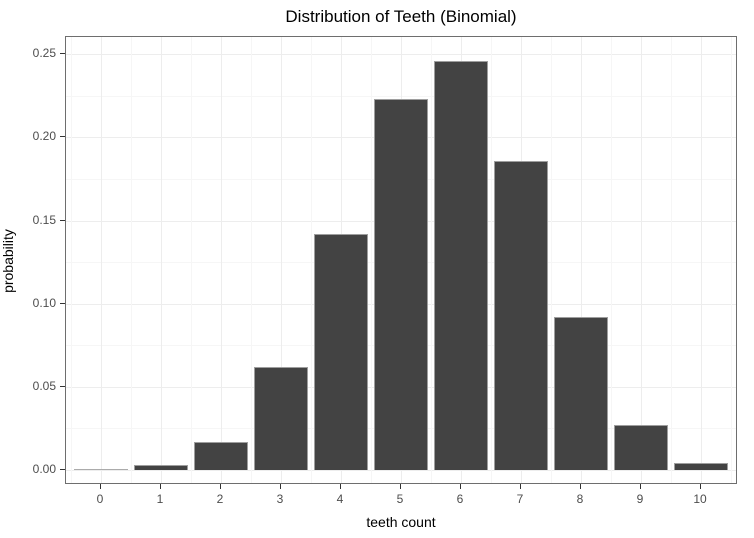 The image size is (754, 538). Describe the element at coordinates (160, 499) in the screenshot. I see `x-tick-label: 1` at that location.